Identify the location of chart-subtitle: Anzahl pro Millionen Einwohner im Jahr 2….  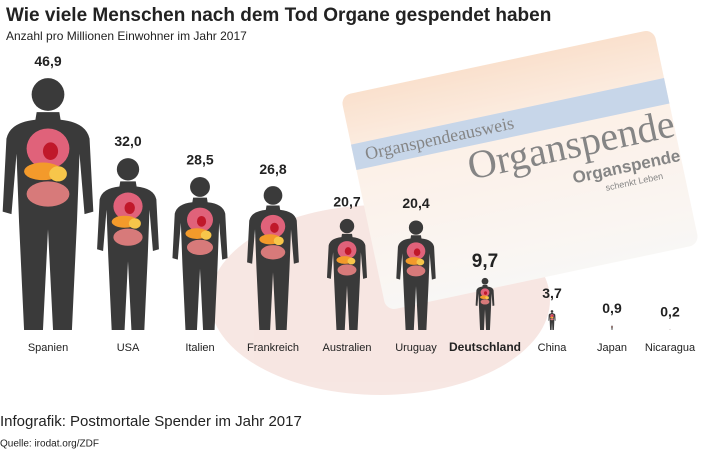
(126, 36).